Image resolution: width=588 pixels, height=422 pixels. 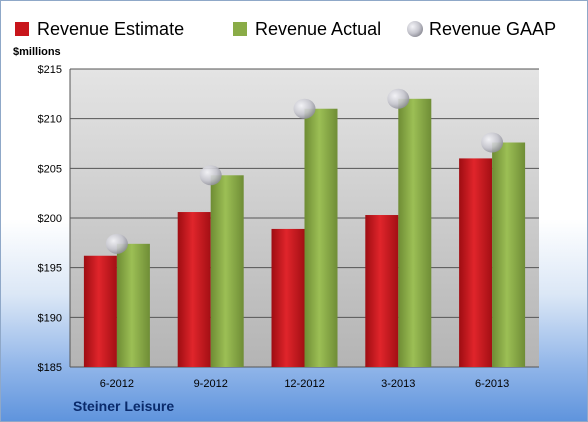 I want to click on x-axis-ticks: 6-2012 9-2012 12-2012 3-2013 6-2013, so click(x=304, y=384).